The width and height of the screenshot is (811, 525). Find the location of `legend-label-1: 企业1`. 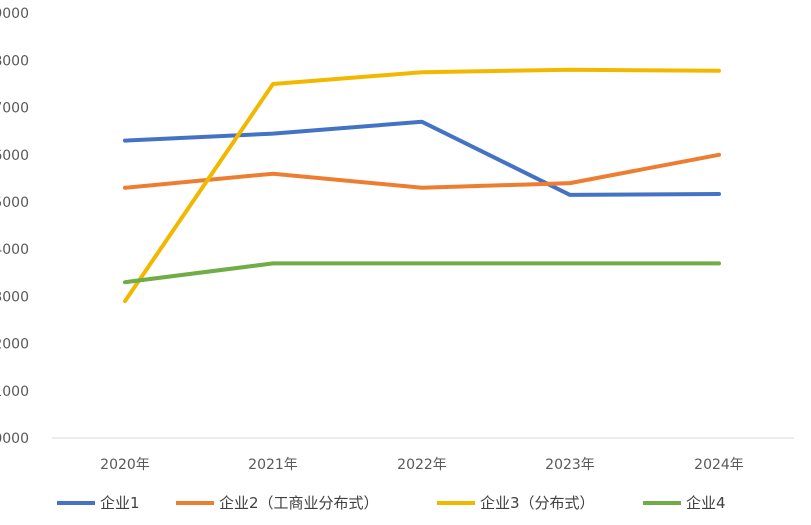

legend-label-1: 企业1 is located at coordinates (120, 503).